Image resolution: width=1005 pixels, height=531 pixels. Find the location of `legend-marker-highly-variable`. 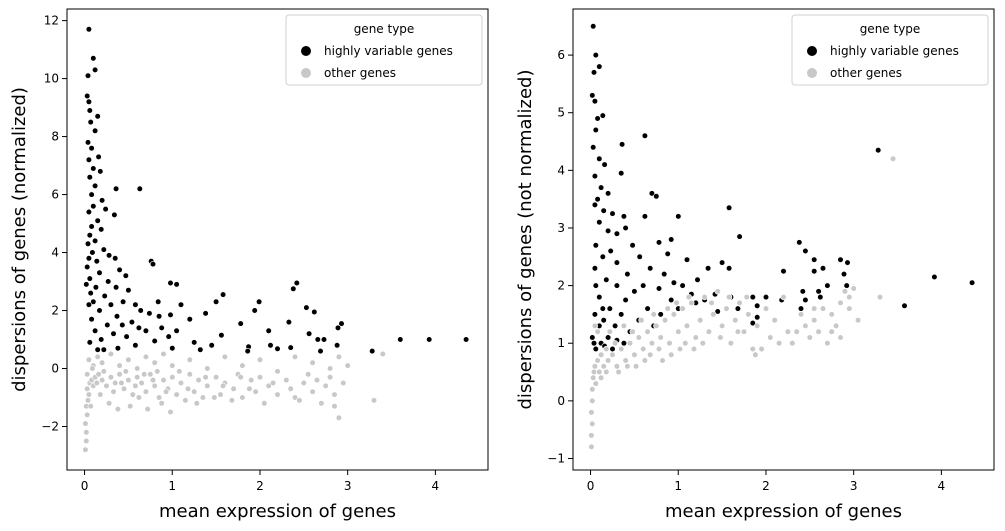

legend-marker-highly-variable is located at coordinates (306, 51).